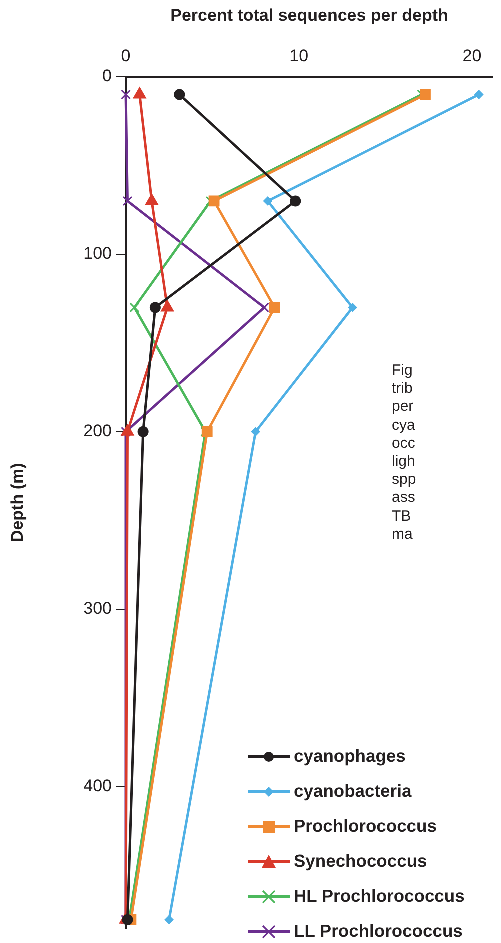 This screenshot has height=943, width=501. Describe the element at coordinates (98, 431) in the screenshot. I see `y-tick-label: 200` at that location.